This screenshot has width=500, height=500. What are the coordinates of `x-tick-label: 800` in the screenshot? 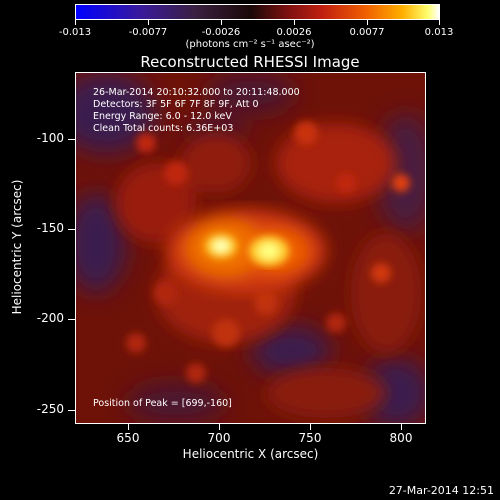 It's located at (401, 438).